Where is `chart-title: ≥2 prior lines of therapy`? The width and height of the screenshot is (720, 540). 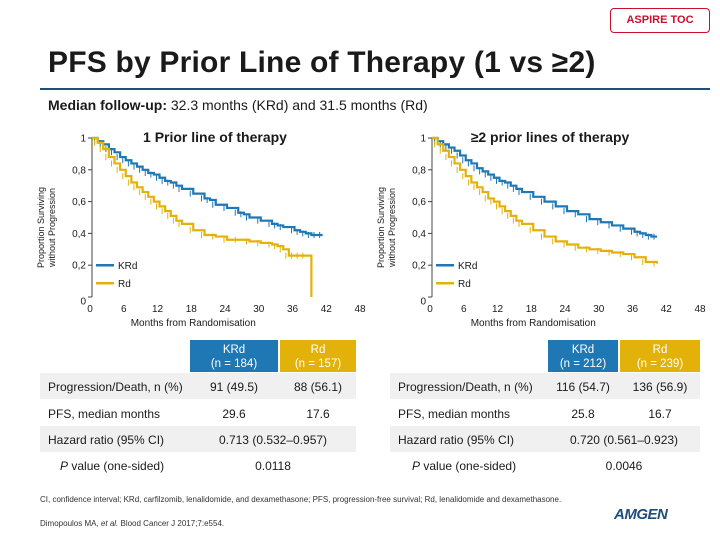
chart-title: ≥2 prior lines of therapy is located at coordinates (550, 137).